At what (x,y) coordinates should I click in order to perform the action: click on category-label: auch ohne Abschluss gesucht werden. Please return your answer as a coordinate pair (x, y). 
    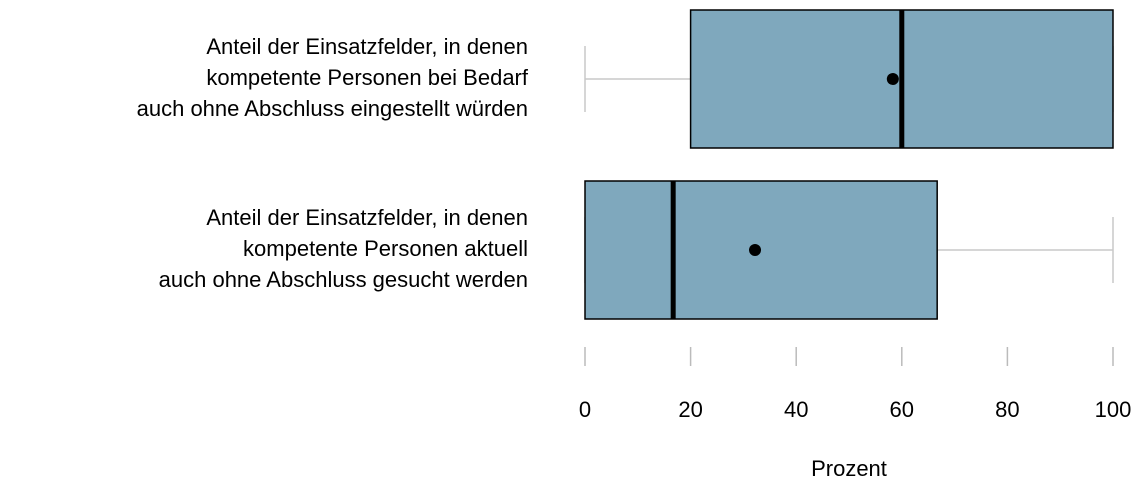
    Looking at the image, I should click on (343, 279).